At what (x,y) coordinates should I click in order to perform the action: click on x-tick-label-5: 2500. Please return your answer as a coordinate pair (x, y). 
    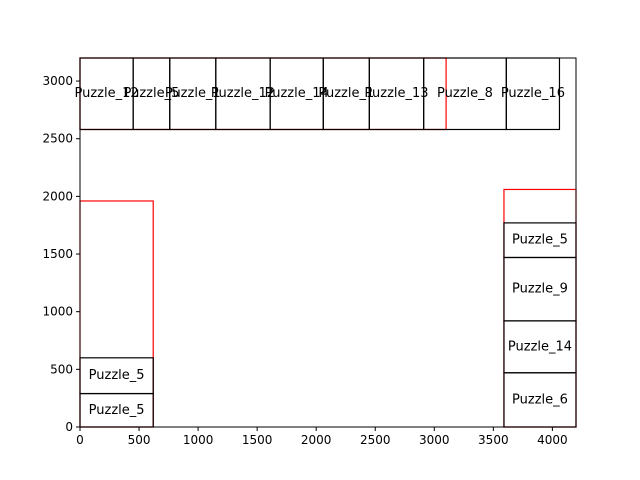
    Looking at the image, I should click on (375, 440).